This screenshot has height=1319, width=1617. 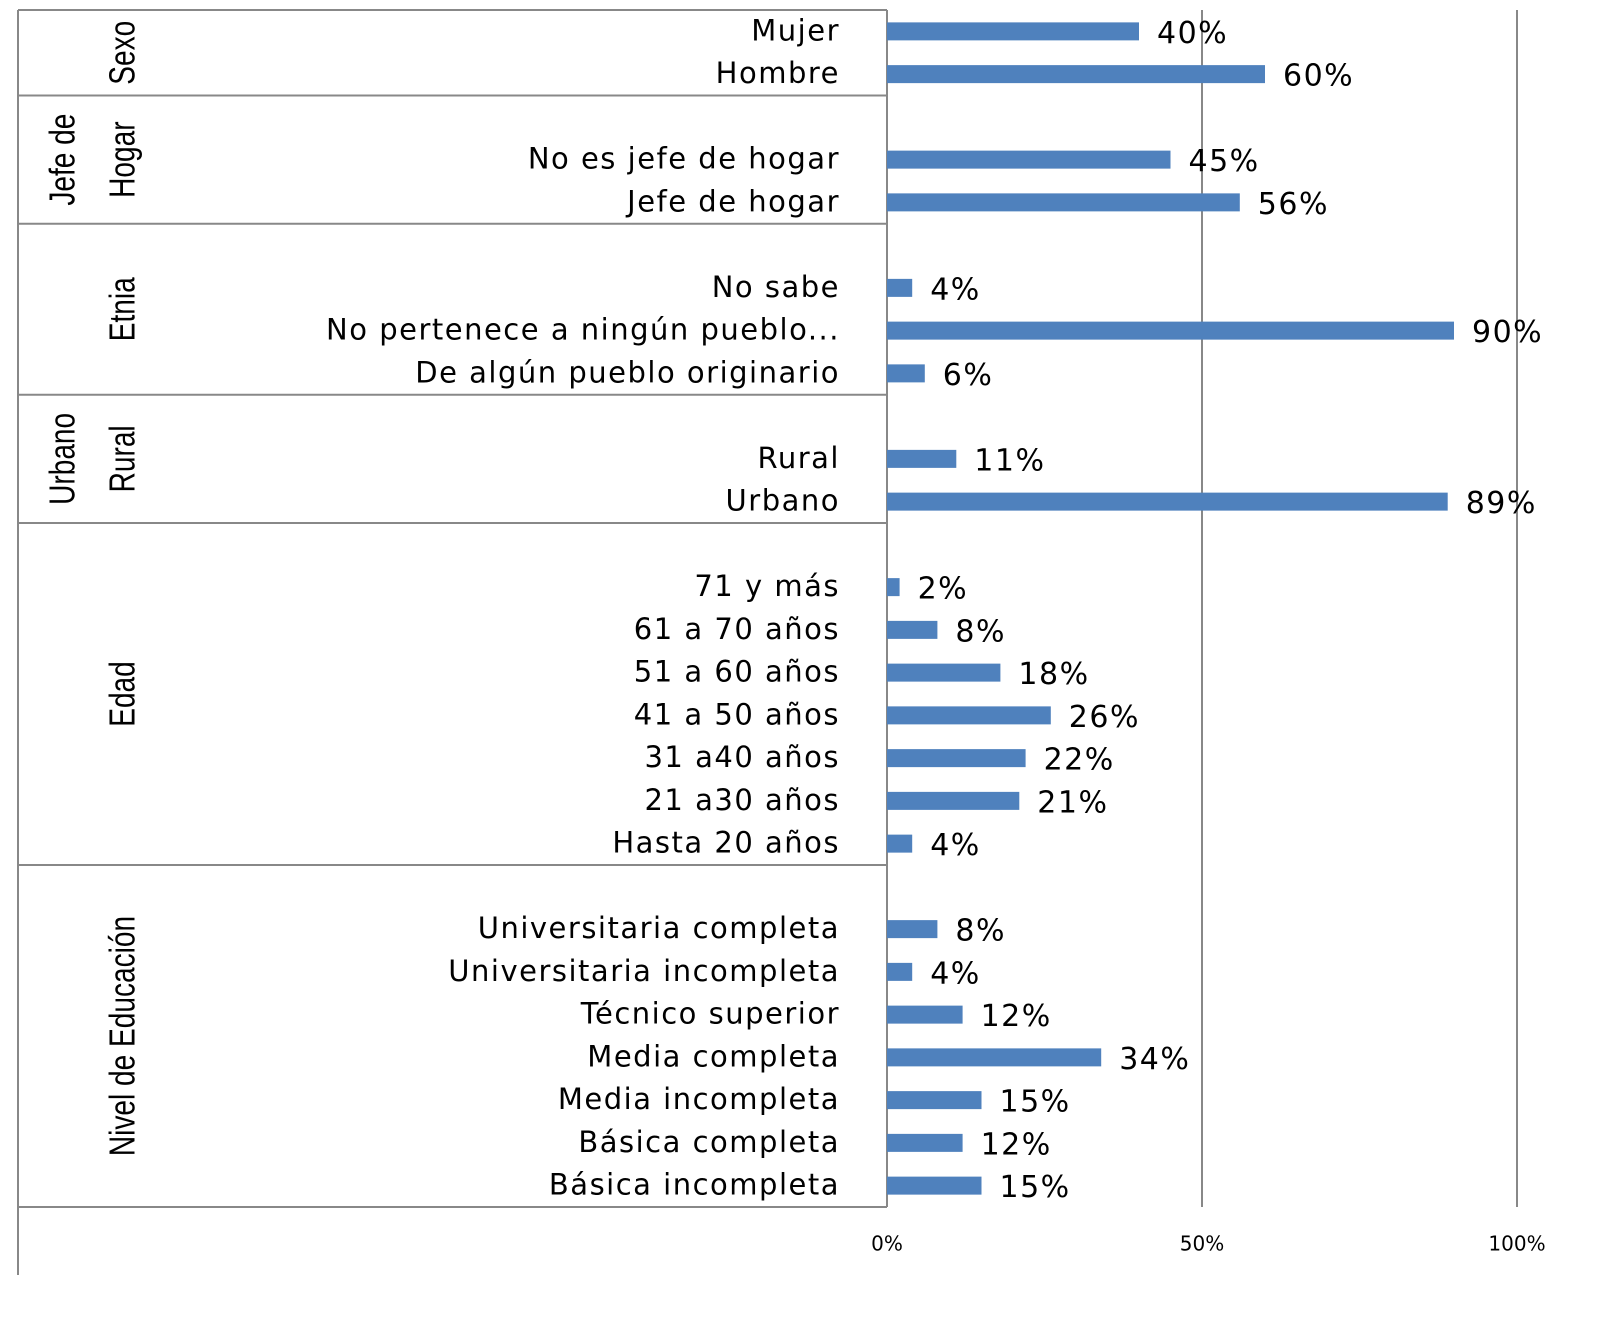 I want to click on x-tick-label: 100%, so click(x=1516, y=1244).